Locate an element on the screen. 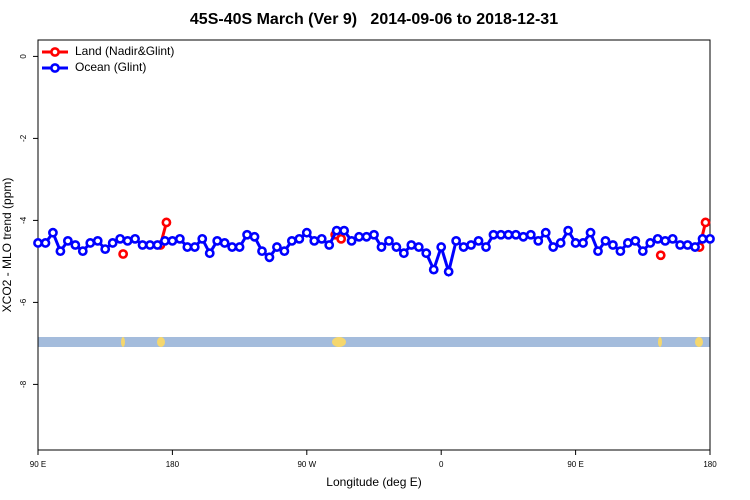 This screenshot has height=500, width=750. ocean-strip is located at coordinates (374, 342).